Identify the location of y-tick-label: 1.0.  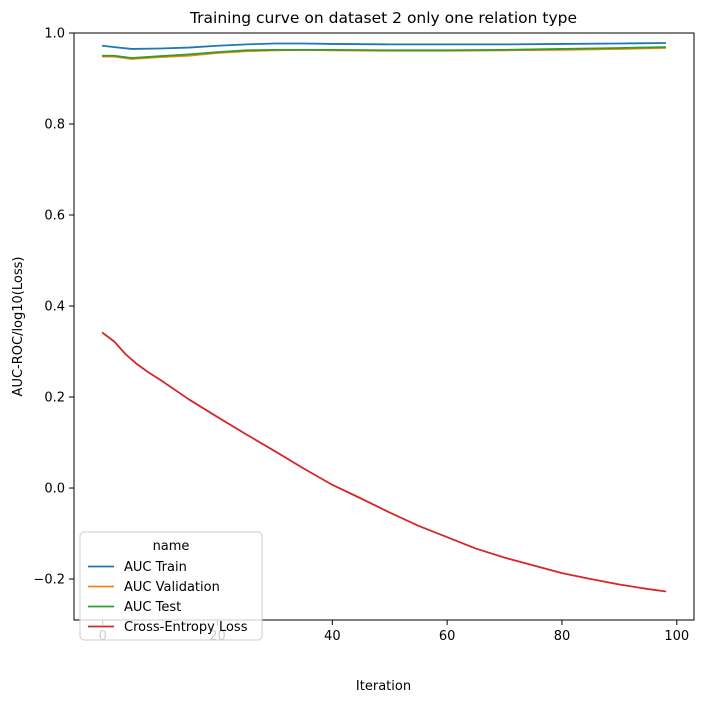
(54, 34).